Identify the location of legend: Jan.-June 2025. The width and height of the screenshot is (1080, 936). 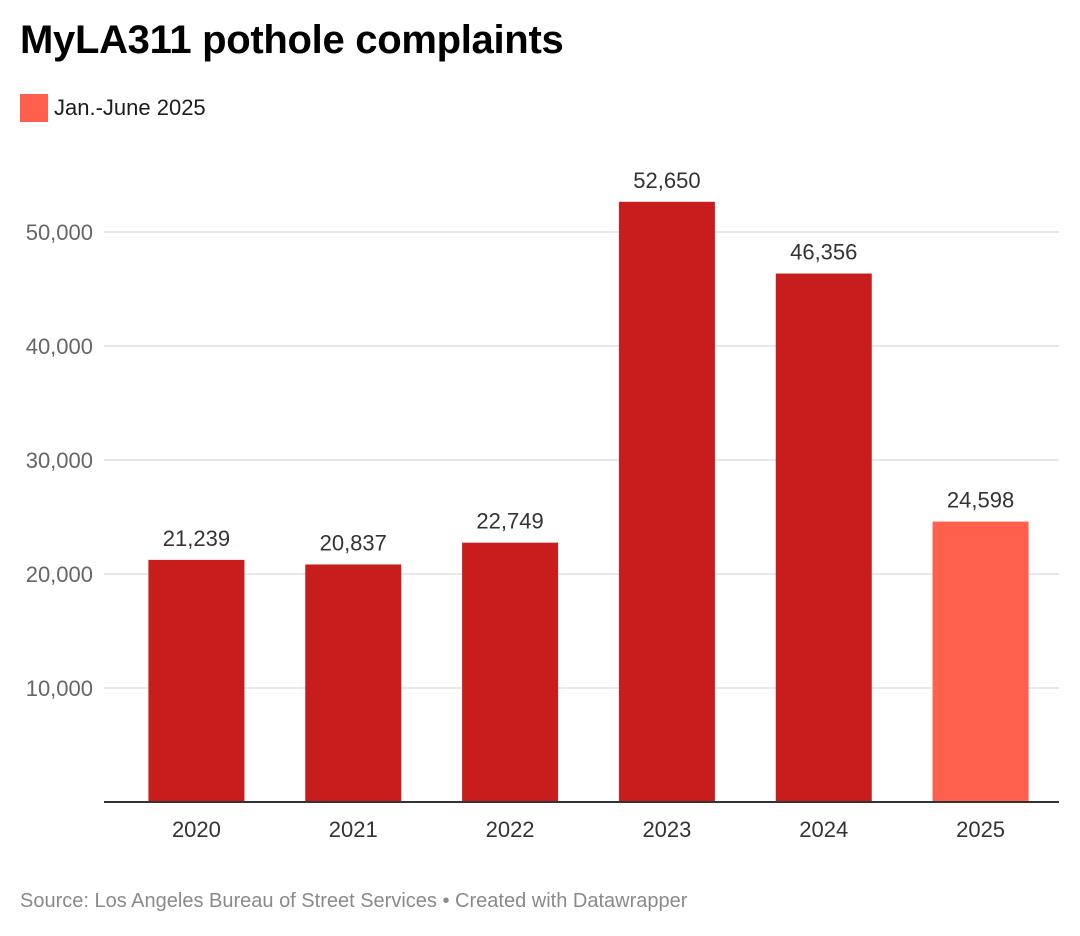
(113, 108).